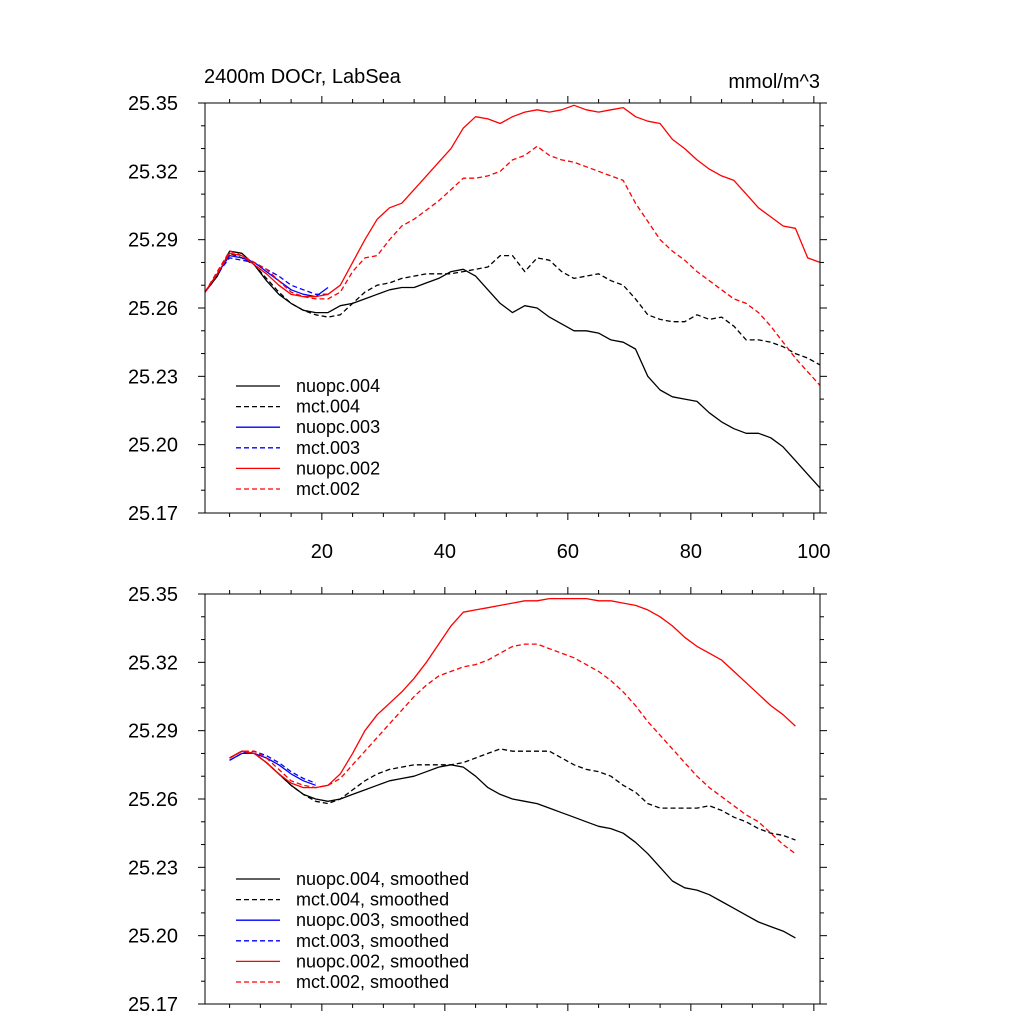  What do you see at coordinates (328, 407) in the screenshot?
I see `legend-label: mct.004` at bounding box center [328, 407].